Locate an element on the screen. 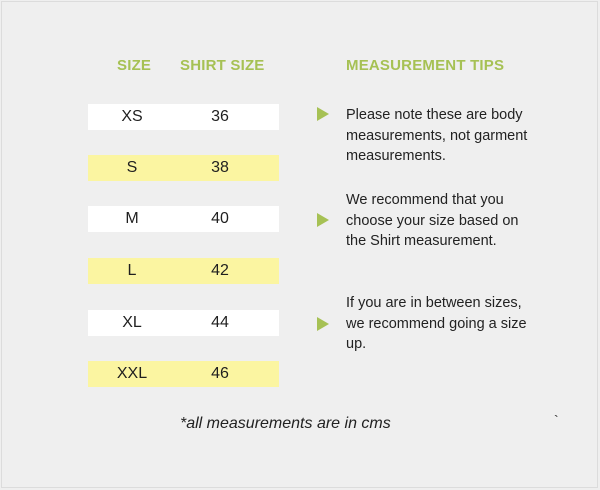  measurement-tips-header: MEASUREMENT TIPS is located at coordinates (425, 65).